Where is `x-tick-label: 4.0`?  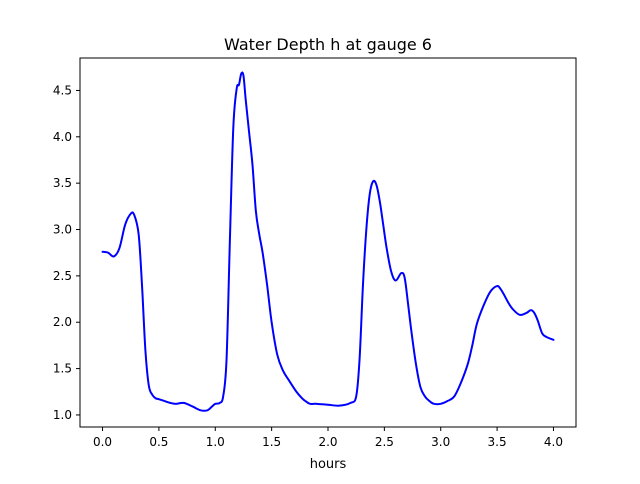
x-tick-label: 4.0 is located at coordinates (553, 442).